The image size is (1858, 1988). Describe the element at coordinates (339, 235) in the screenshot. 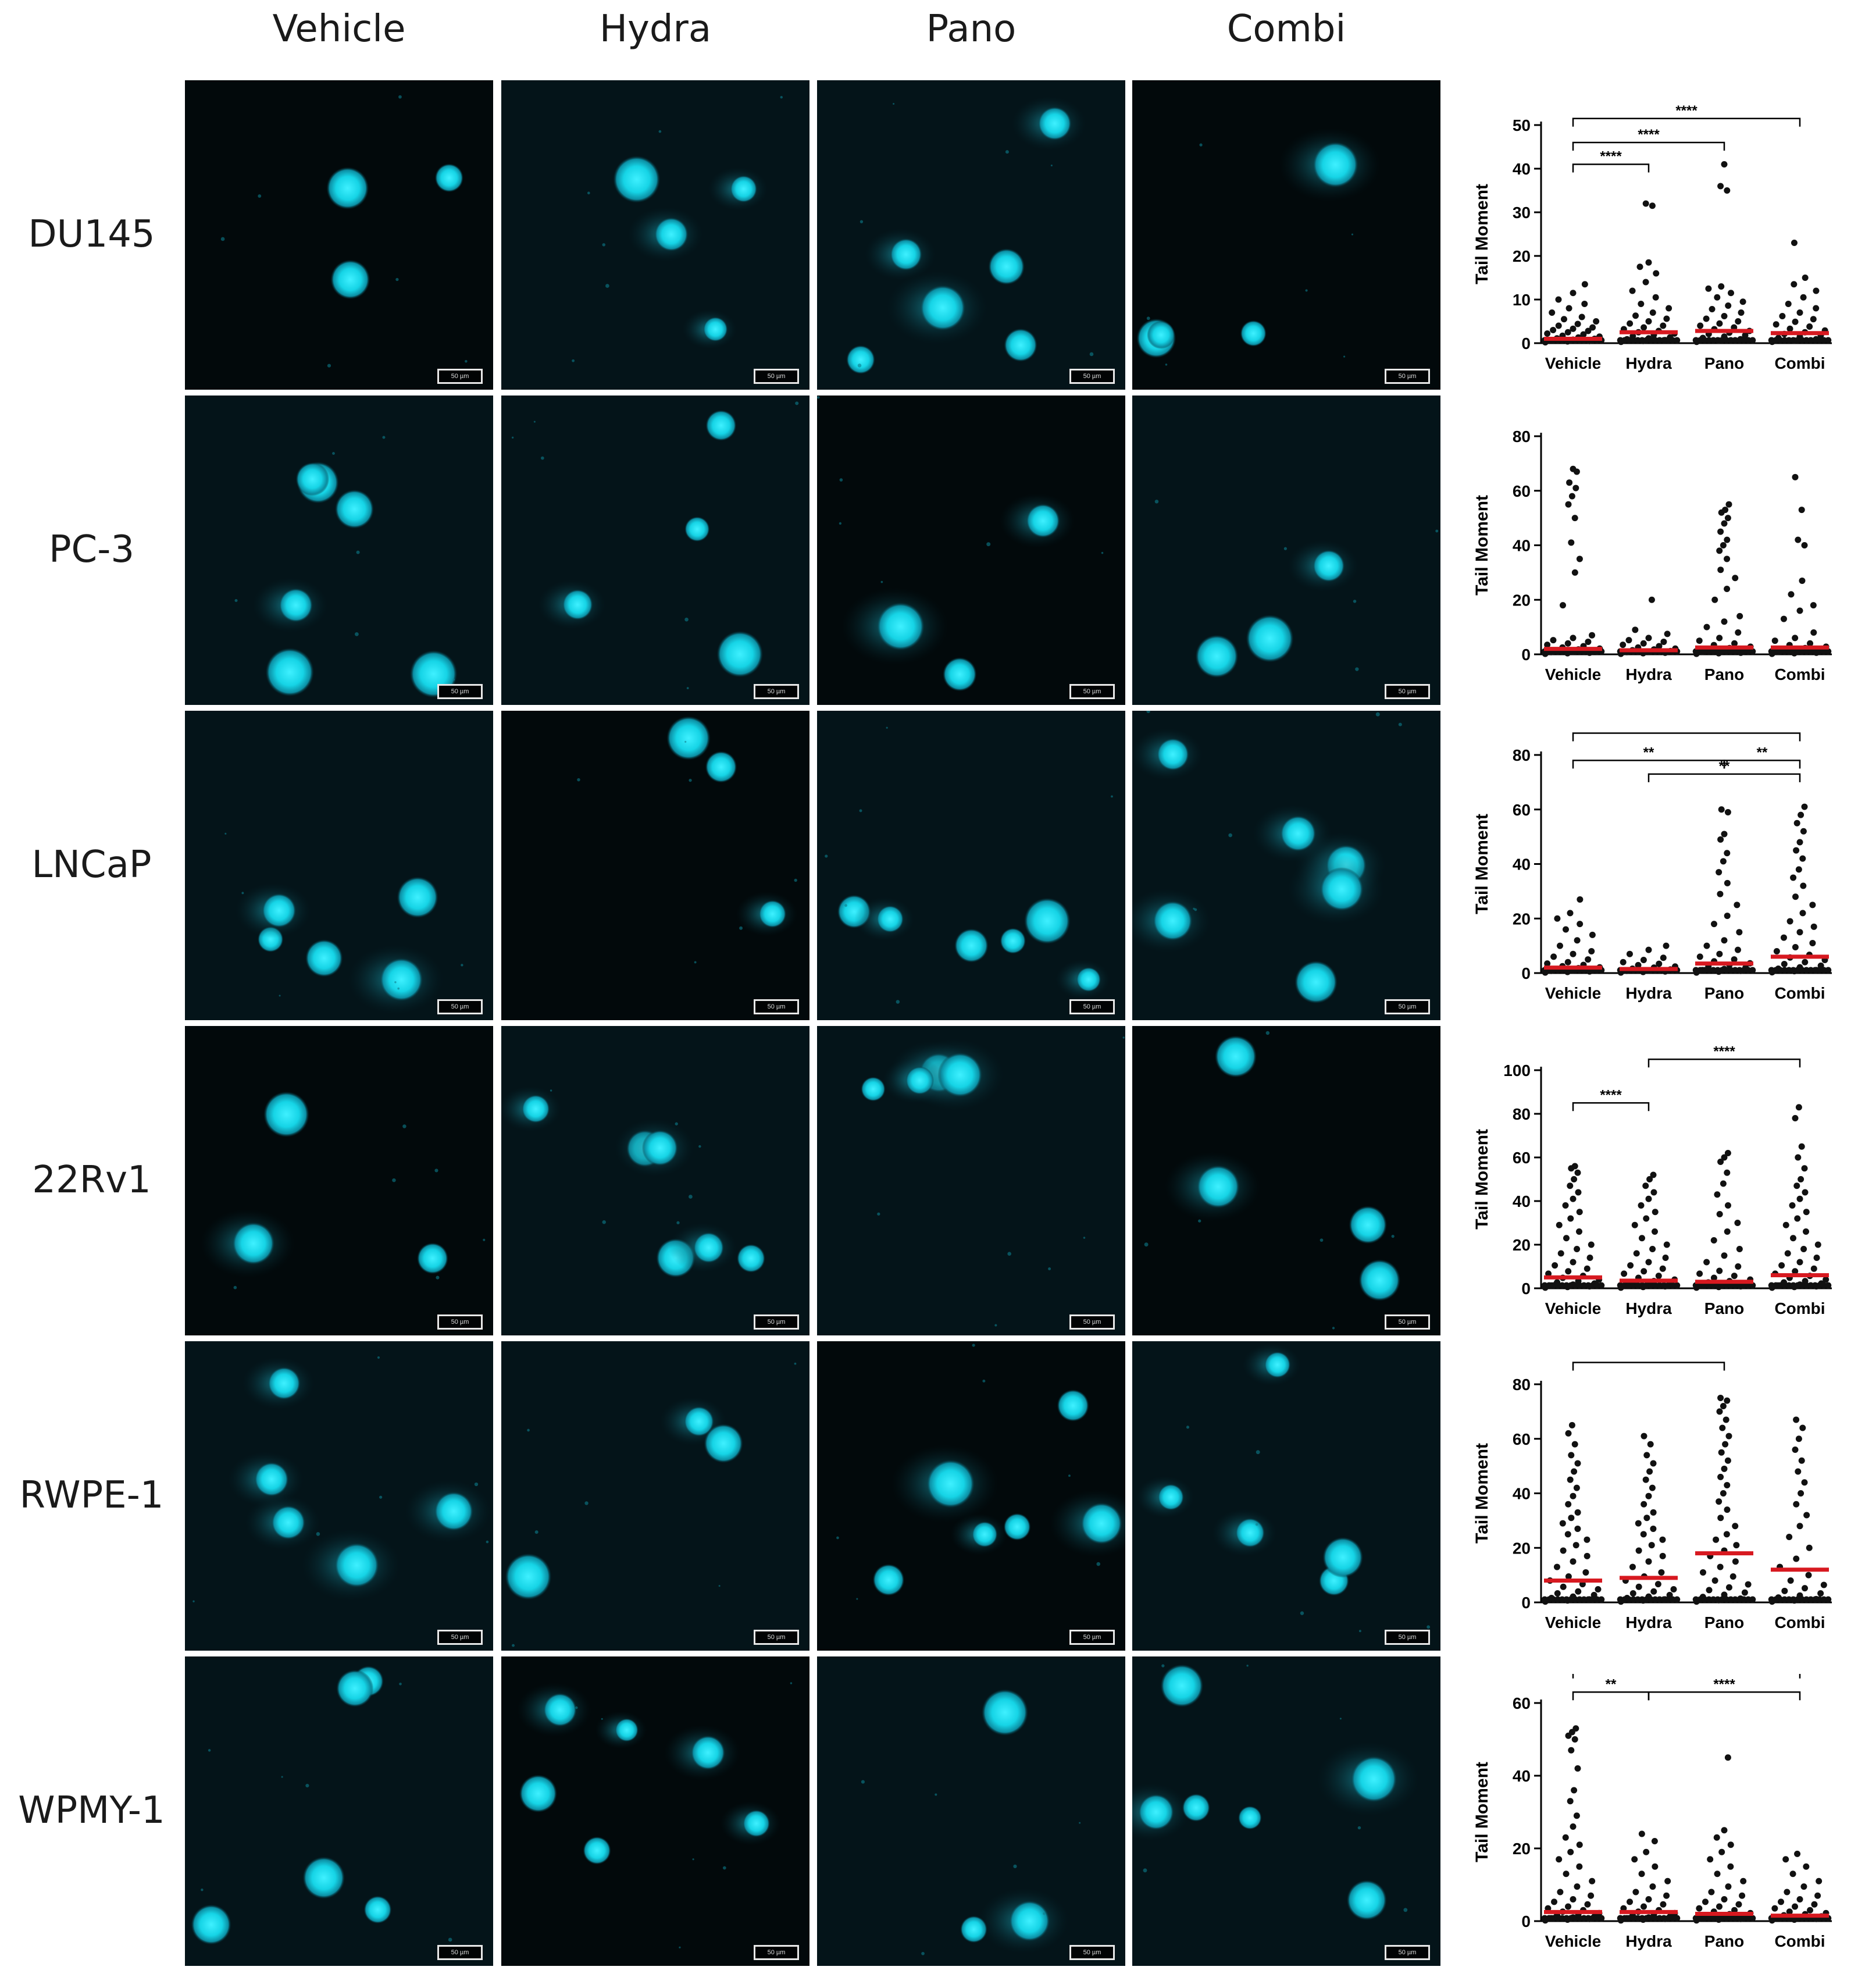

I see `micrograph-du145-vehicle: 50 µm` at that location.